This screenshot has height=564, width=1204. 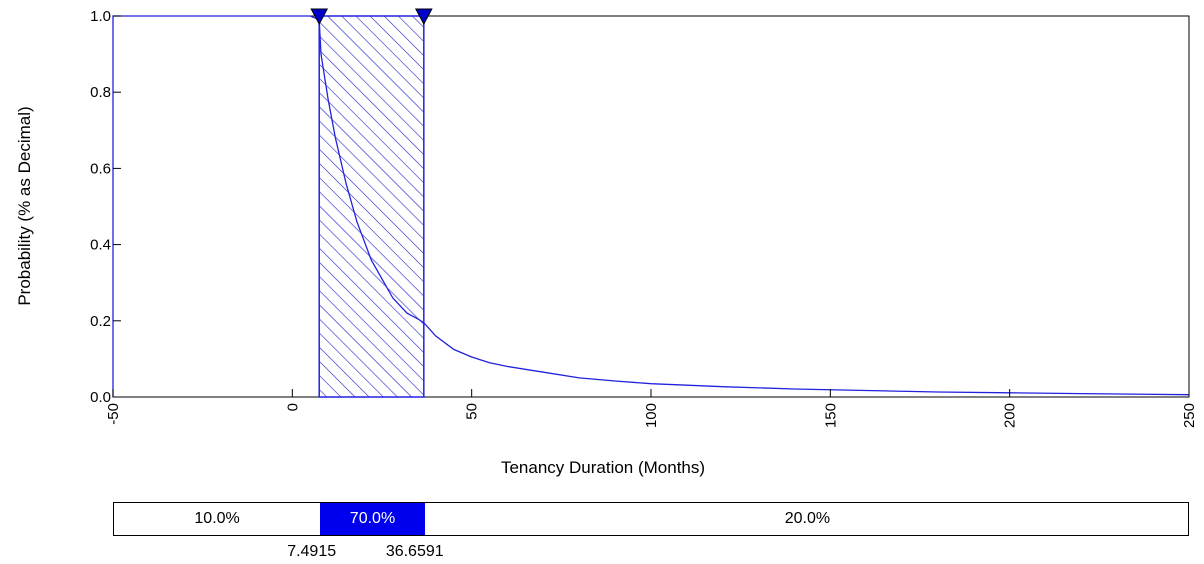 I want to click on x-tick-label: 50, so click(x=472, y=411).